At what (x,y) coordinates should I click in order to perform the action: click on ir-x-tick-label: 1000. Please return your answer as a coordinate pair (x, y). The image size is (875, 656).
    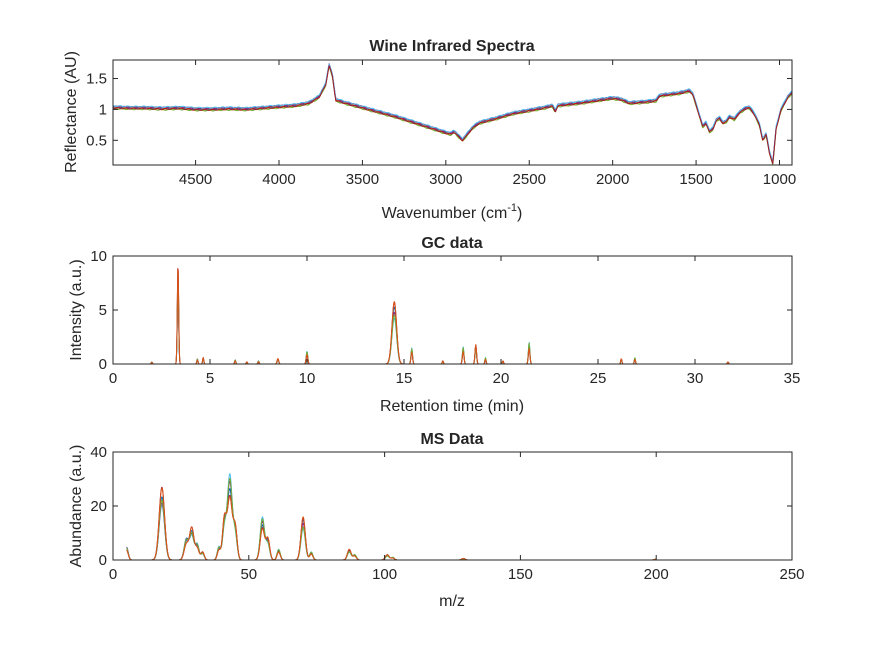
    Looking at the image, I should click on (779, 179).